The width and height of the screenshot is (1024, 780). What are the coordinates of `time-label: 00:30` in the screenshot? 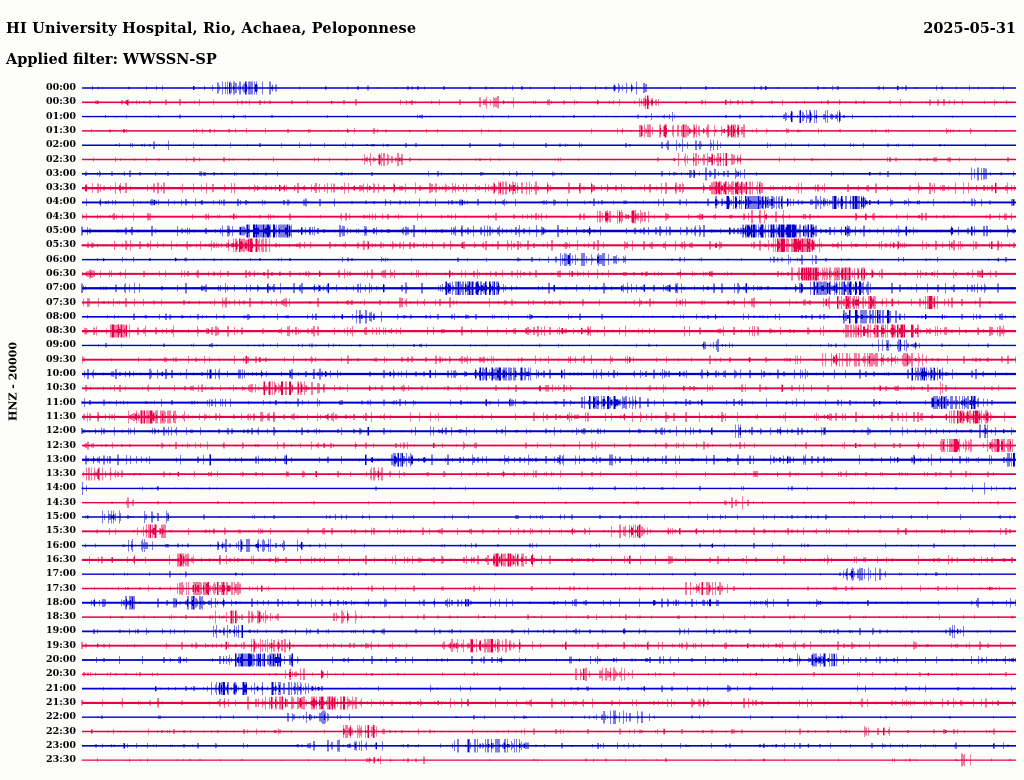 It's located at (61, 102).